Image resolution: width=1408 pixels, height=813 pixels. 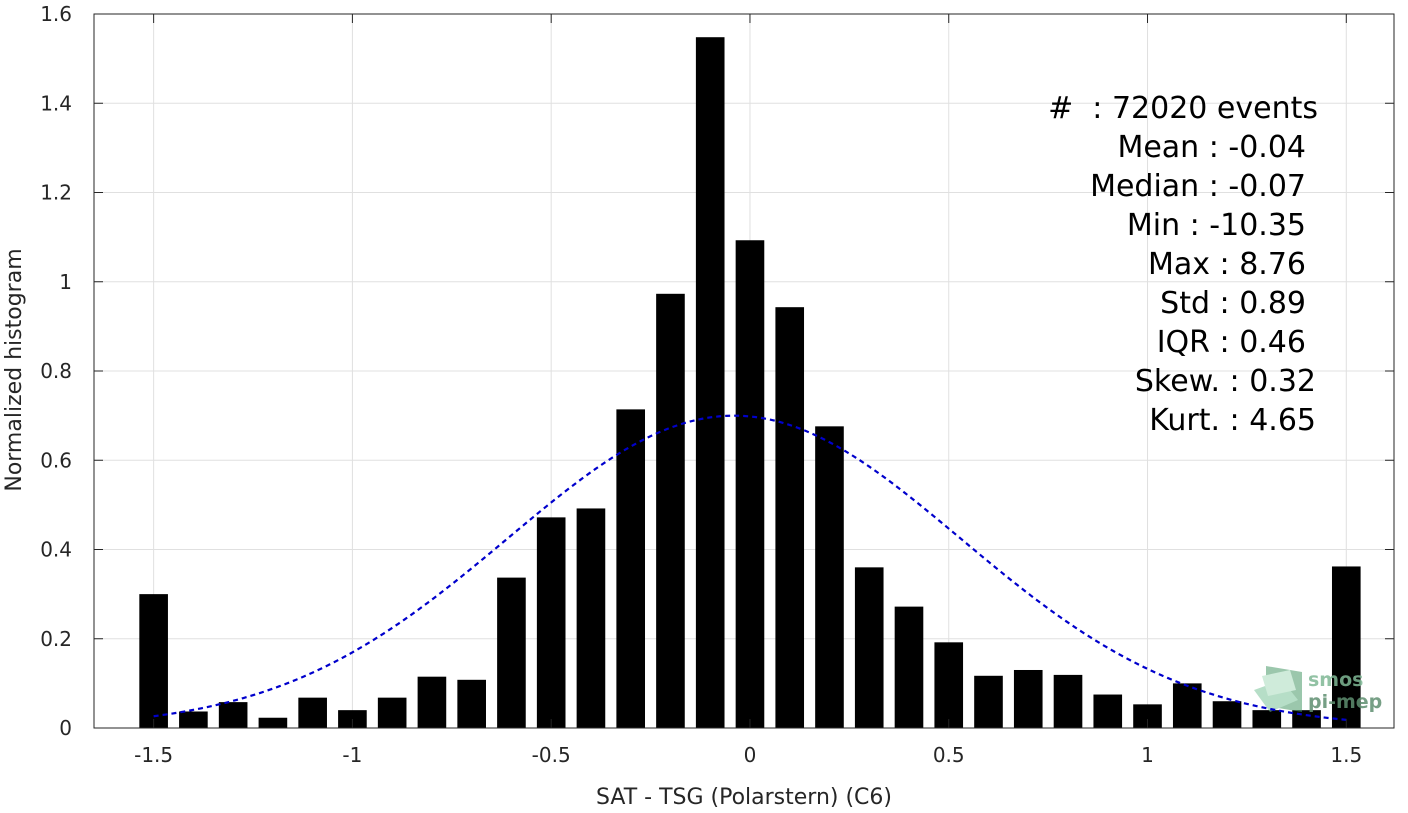 What do you see at coordinates (352, 755) in the screenshot?
I see `x-tick-label: -1` at bounding box center [352, 755].